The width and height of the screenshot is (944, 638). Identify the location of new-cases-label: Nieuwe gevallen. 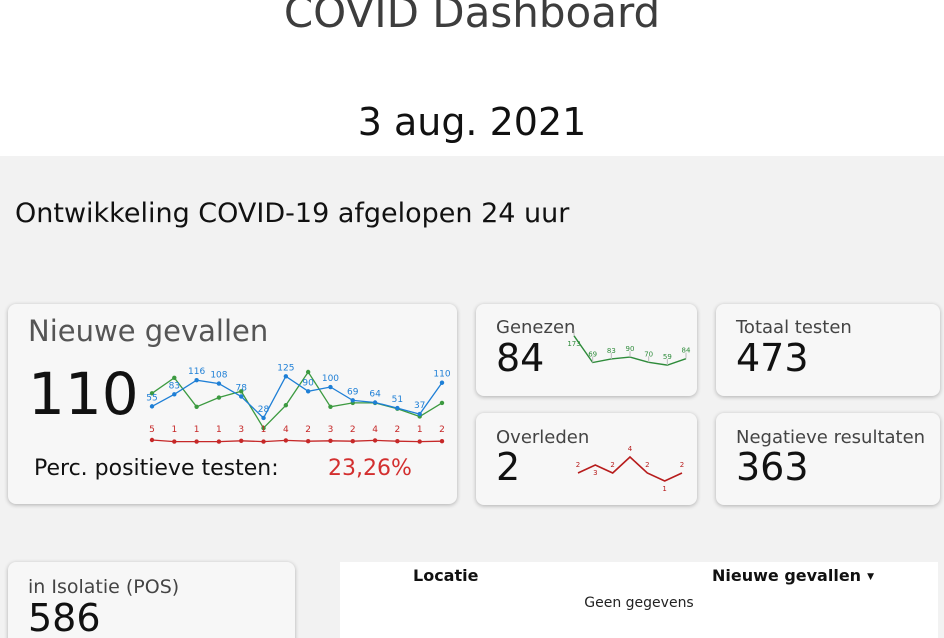
(148, 331).